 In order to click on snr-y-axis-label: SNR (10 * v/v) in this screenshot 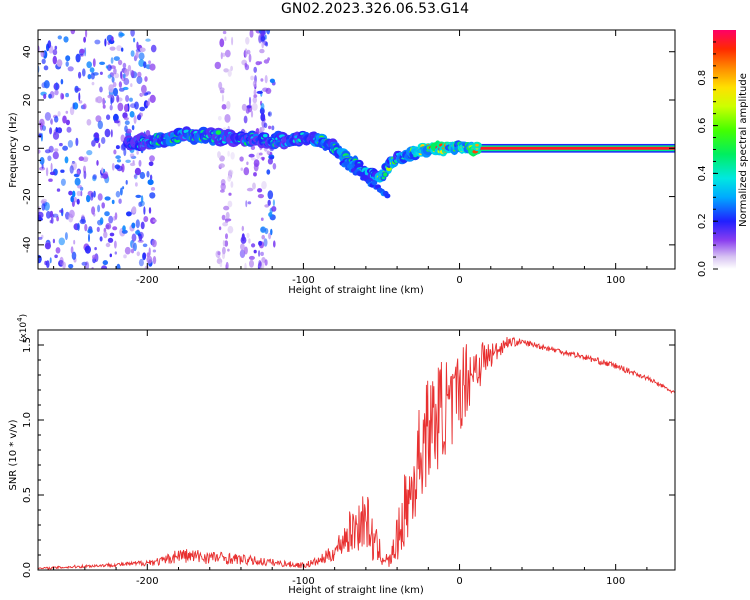, I will do `click(13, 454)`.